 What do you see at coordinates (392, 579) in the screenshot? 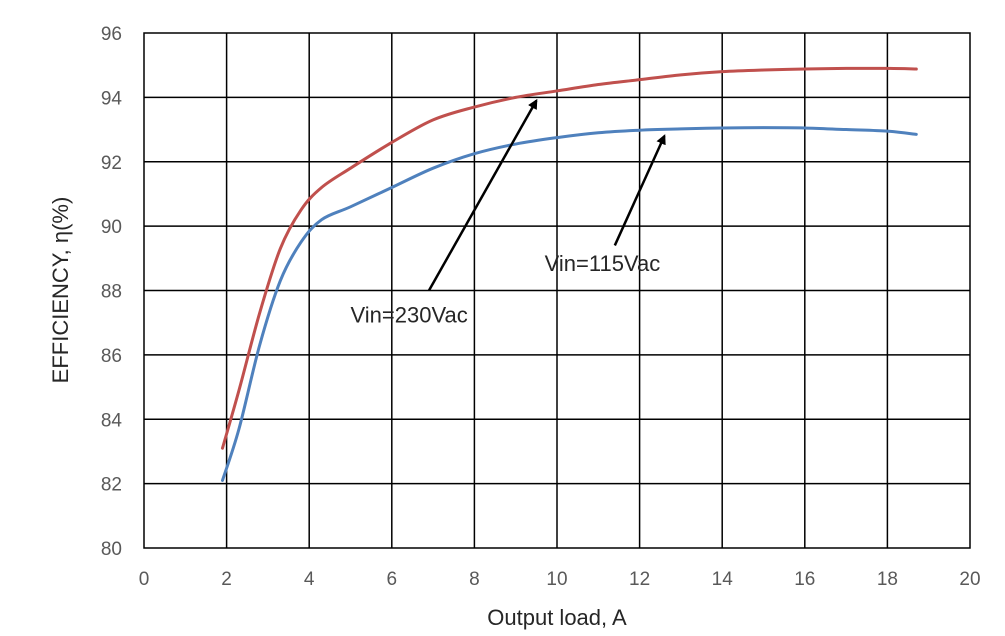
I see `x-tick-label: 6` at bounding box center [392, 579].